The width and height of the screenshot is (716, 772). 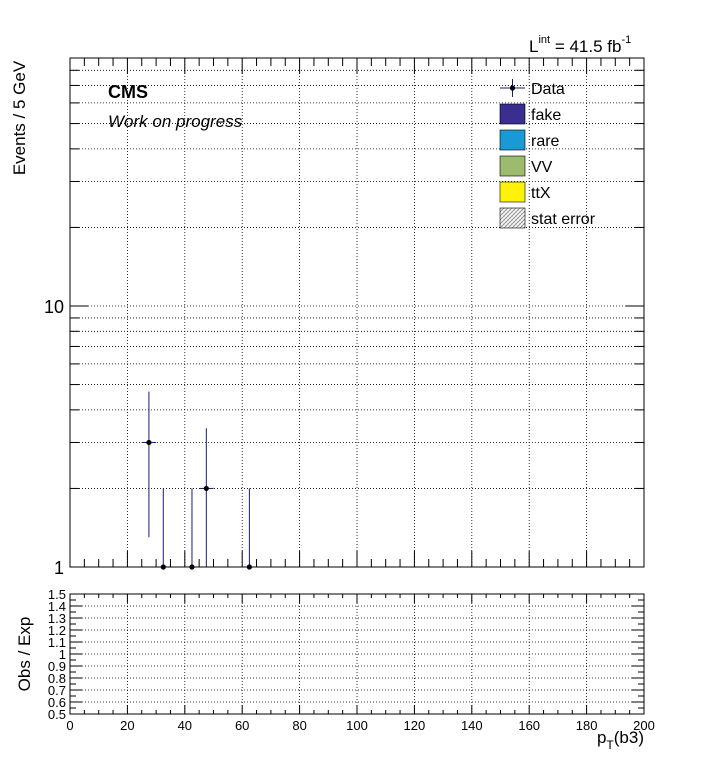 What do you see at coordinates (57, 654) in the screenshot?
I see `ratio-y-tick-labels: 0.50.60.70.80.911.11.21.31.41.5` at bounding box center [57, 654].